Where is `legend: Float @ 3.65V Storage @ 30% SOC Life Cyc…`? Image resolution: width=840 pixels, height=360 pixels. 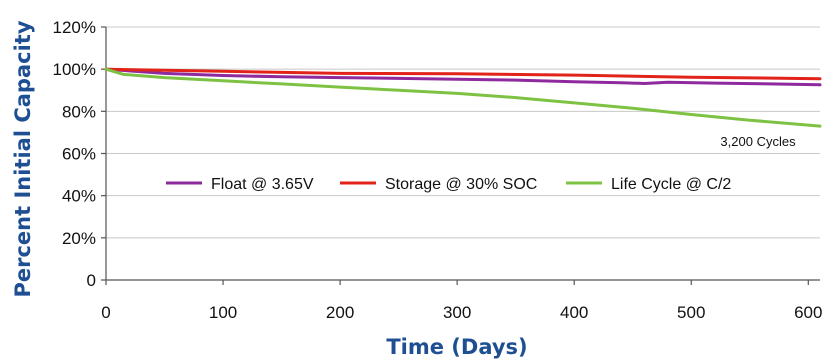 legend: Float @ 3.65V Storage @ 30% SOC Life Cyc… is located at coordinates (448, 184).